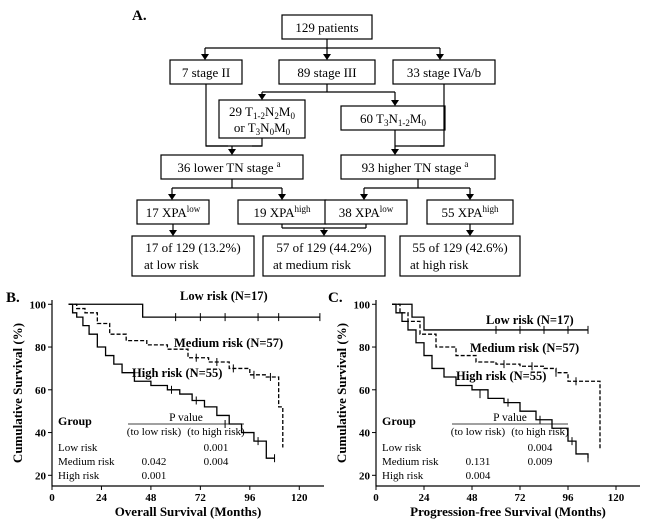  Describe the element at coordinates (415, 167) in the screenshot. I see `higher-tn-label: 93 higher TN stage a` at that location.